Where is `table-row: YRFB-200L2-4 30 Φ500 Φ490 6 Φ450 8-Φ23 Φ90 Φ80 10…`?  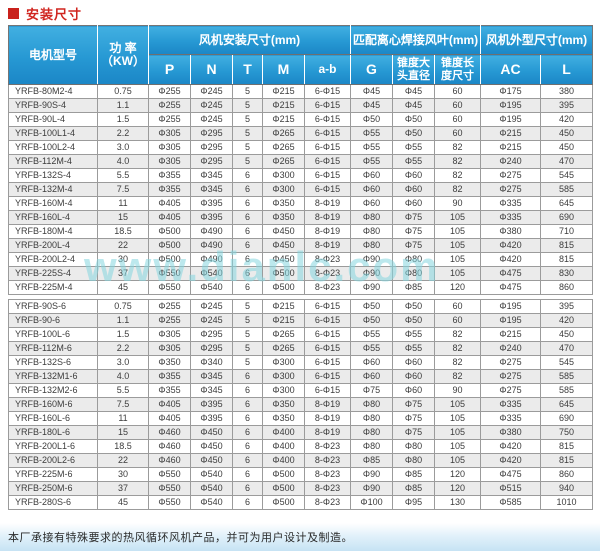 table-row: YRFB-200L2-4 30 Φ500 Φ490 6 Φ450 8-Φ23 Φ90 Φ80 10… is located at coordinates (301, 259).